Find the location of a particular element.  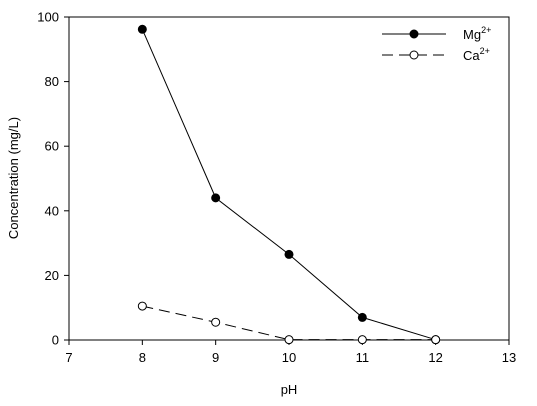

legend-ca-label-superscript: 2+ is located at coordinates (485, 51).